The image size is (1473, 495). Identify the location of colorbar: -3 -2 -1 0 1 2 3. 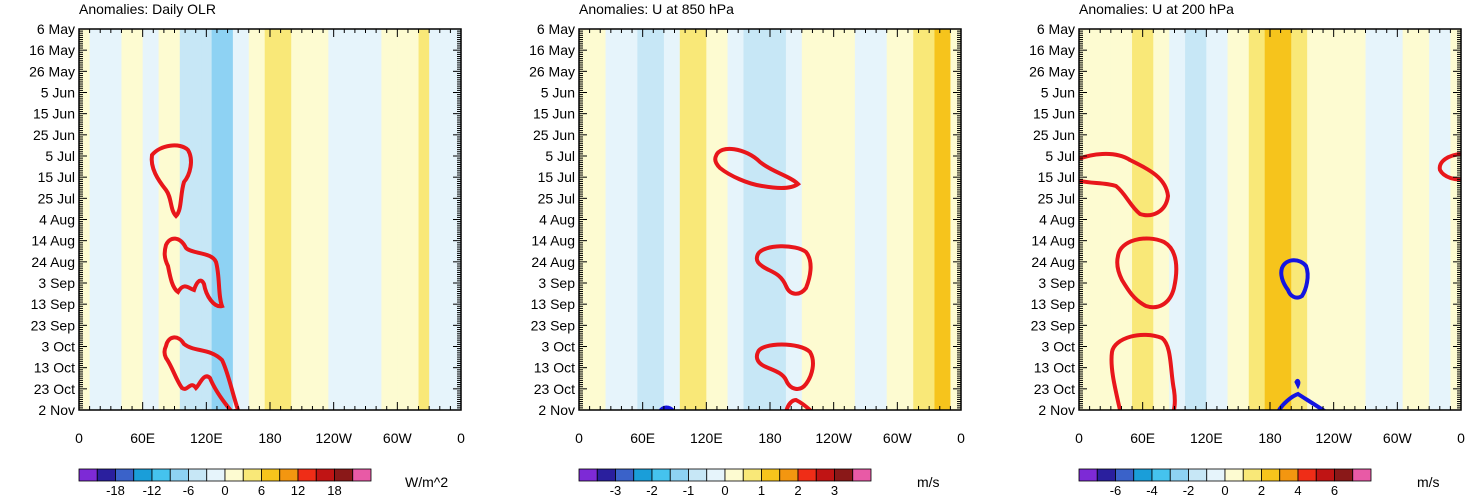
(725, 481).